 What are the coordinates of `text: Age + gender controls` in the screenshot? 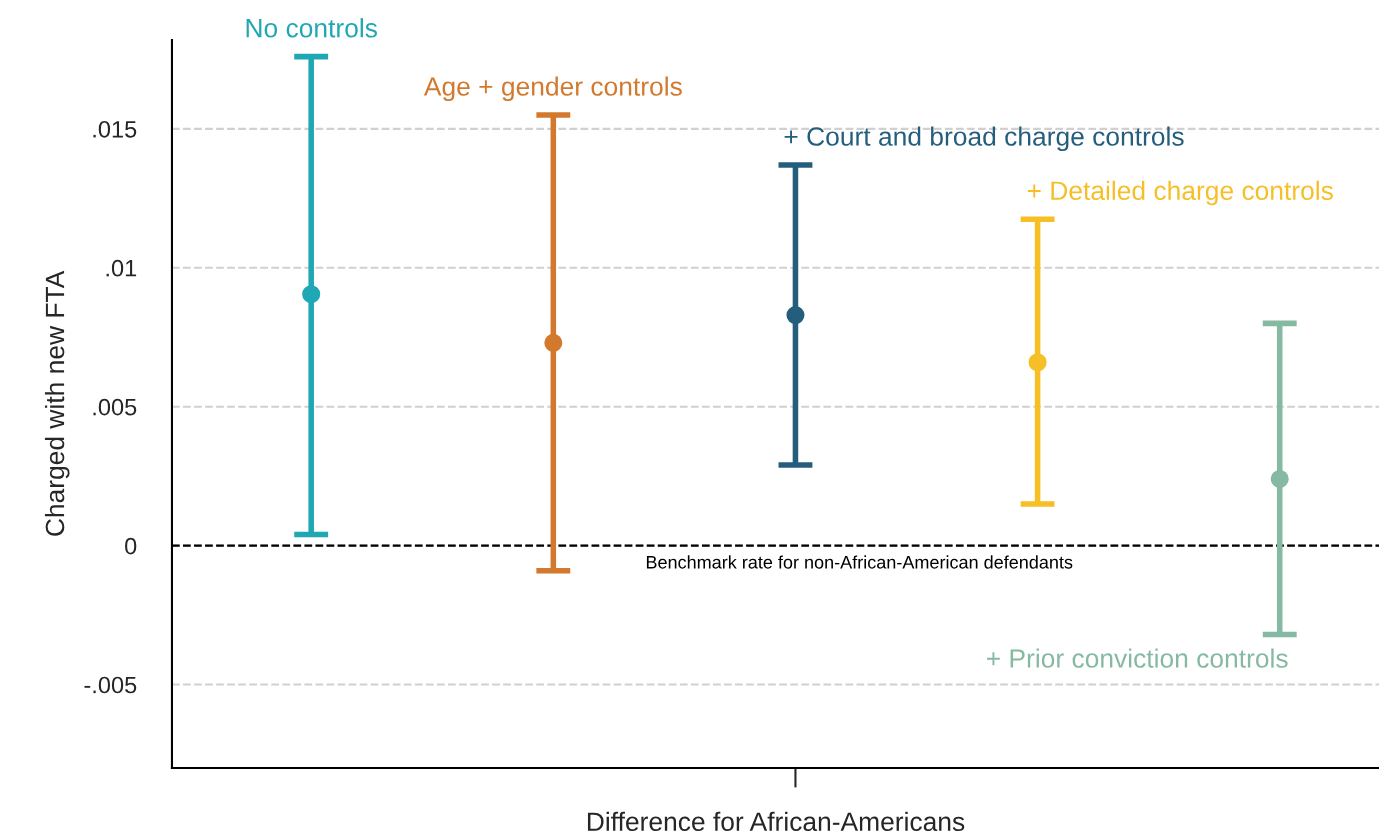 It's located at (552, 89).